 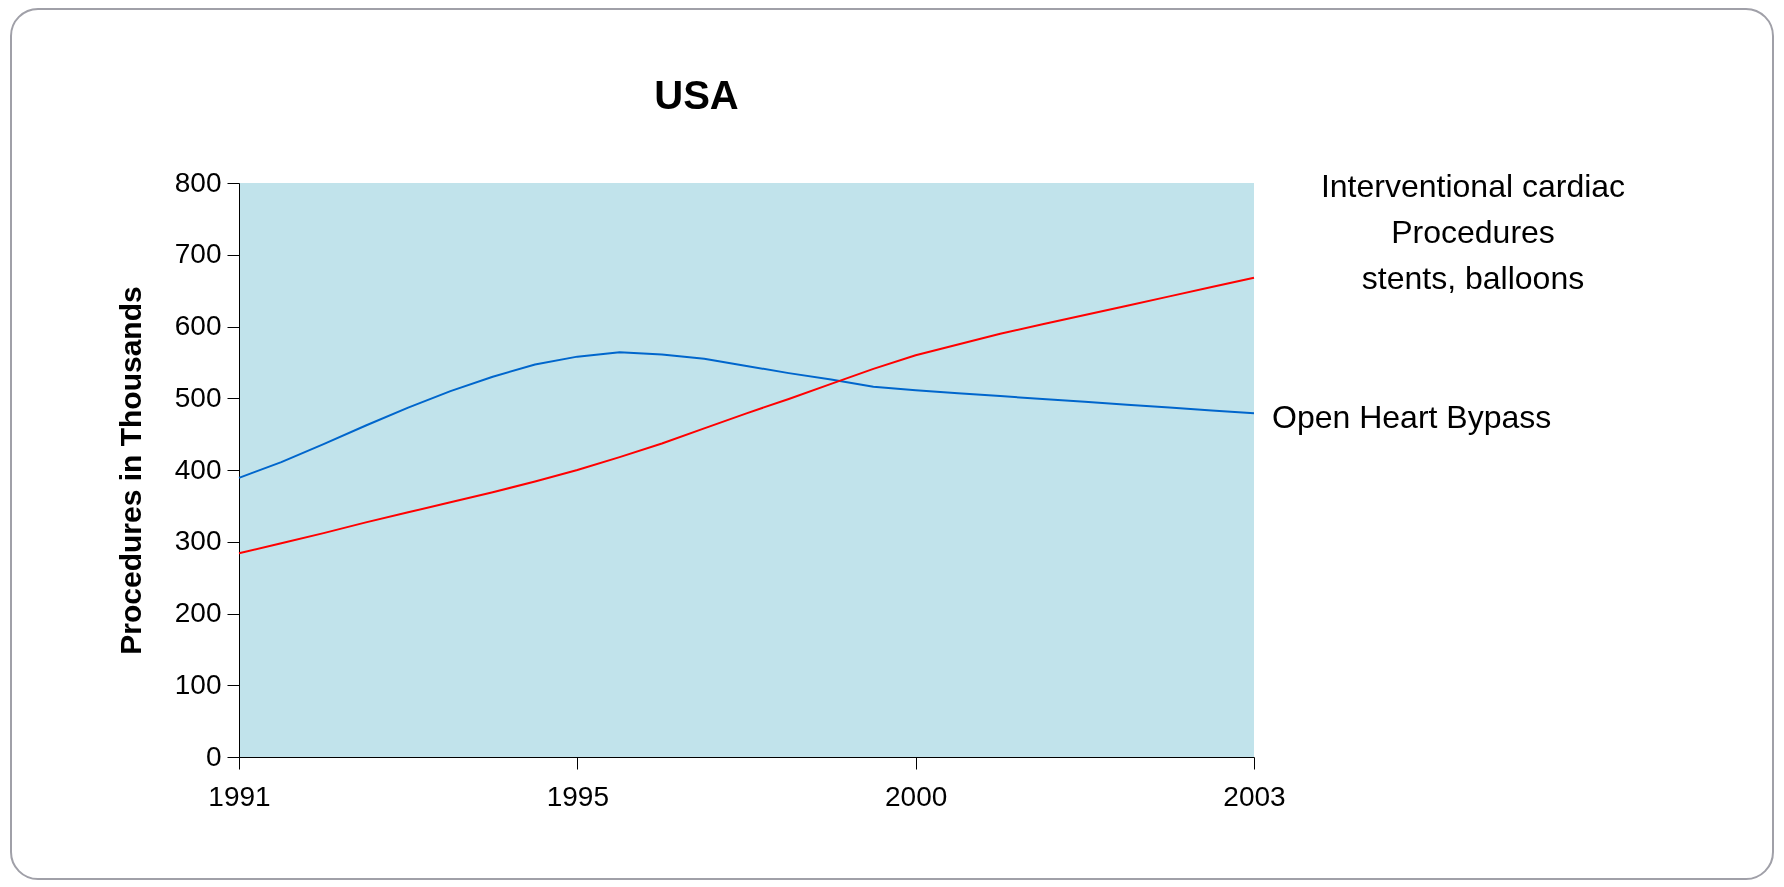 I want to click on y-tick-label: 200, so click(x=198, y=612).